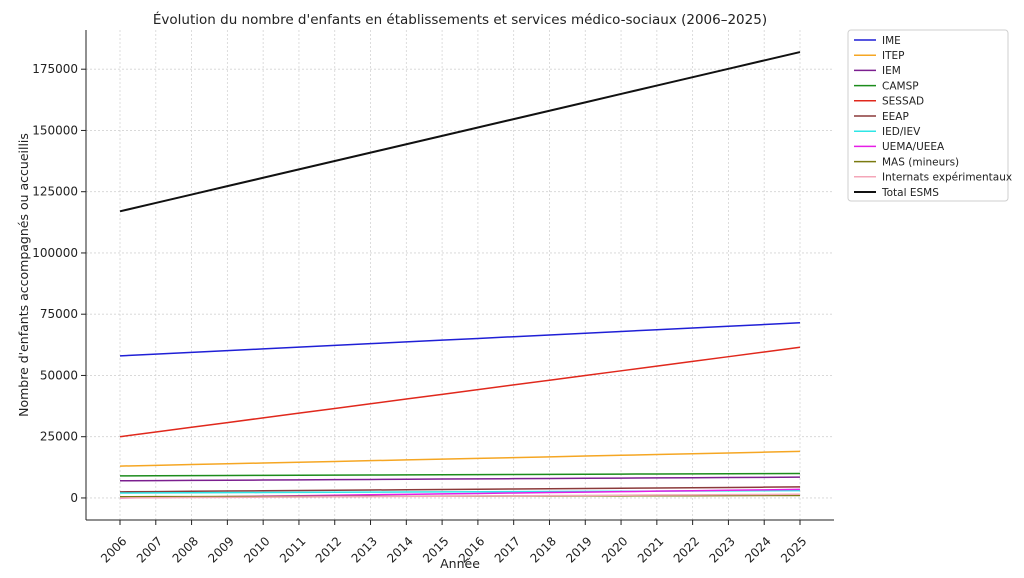 The width and height of the screenshot is (1024, 578). I want to click on series-line-internats-exp-rimentaux, so click(460, 496).